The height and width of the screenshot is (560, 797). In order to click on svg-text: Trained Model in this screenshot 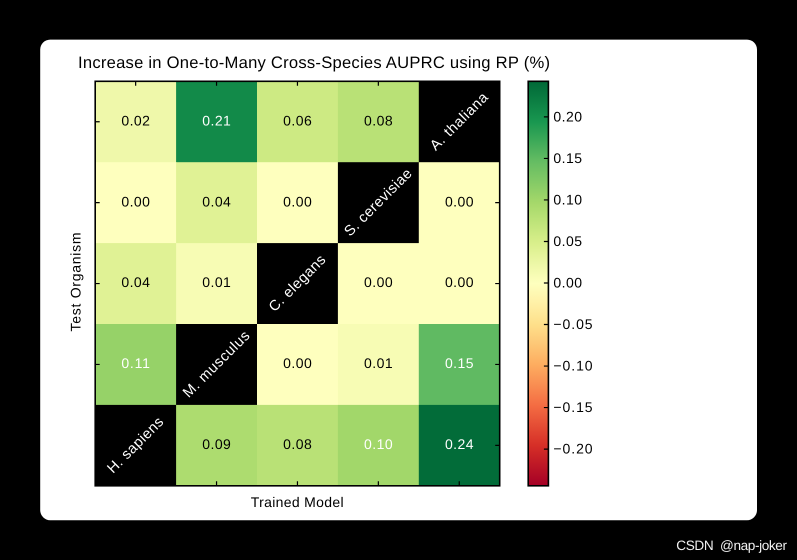, I will do `click(297, 502)`.